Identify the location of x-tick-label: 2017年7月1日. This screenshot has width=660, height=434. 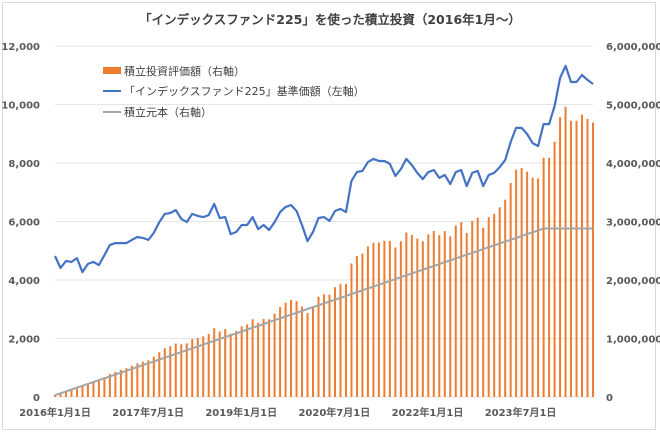
(148, 412).